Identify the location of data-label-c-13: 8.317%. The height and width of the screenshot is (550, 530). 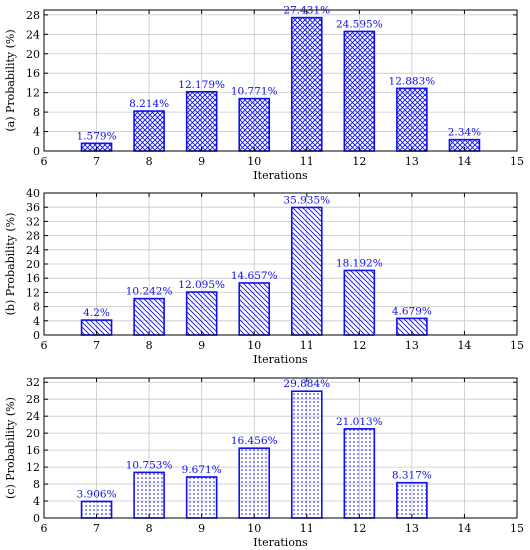
(412, 476).